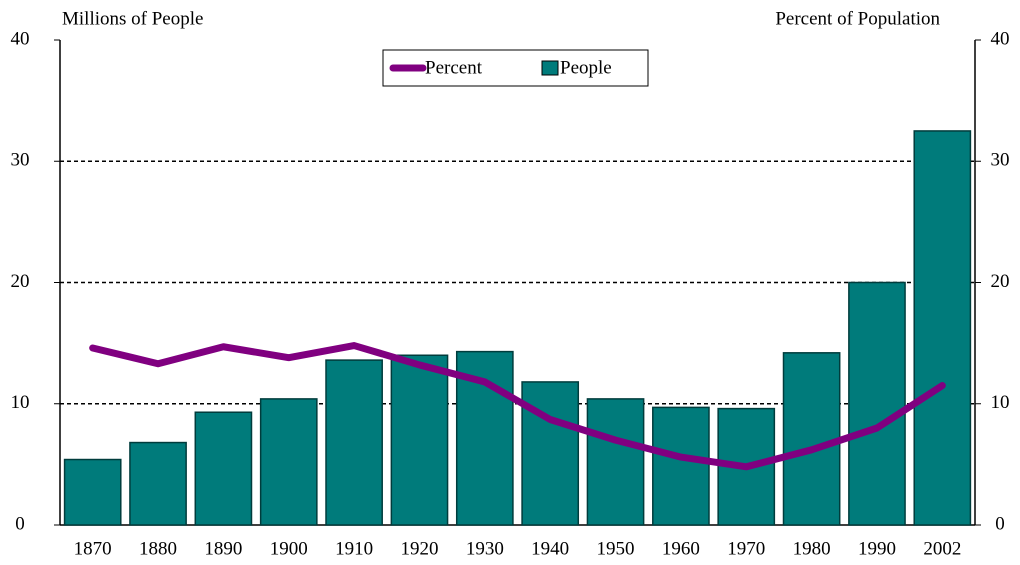  I want to click on y-tick-label: 0, so click(20, 523).